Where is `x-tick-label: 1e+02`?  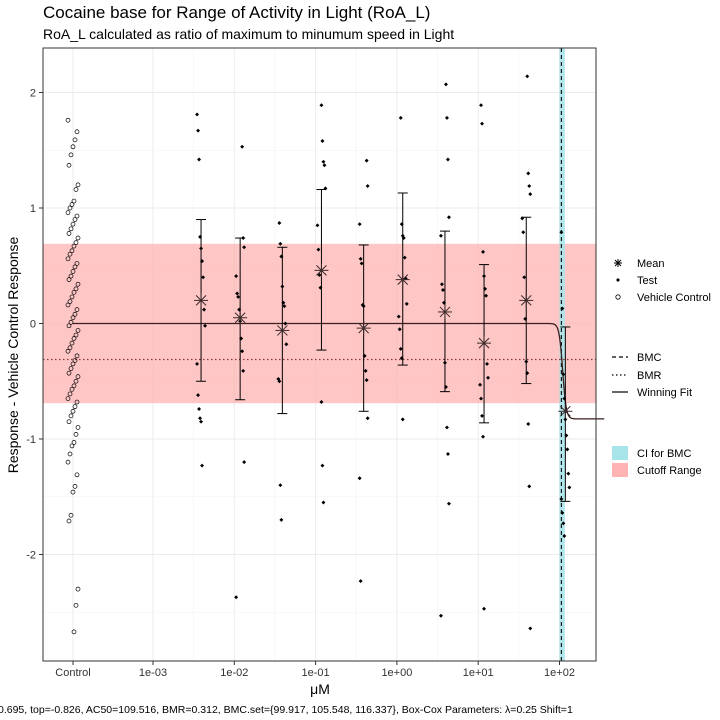 x-tick-label: 1e+02 is located at coordinates (559, 673).